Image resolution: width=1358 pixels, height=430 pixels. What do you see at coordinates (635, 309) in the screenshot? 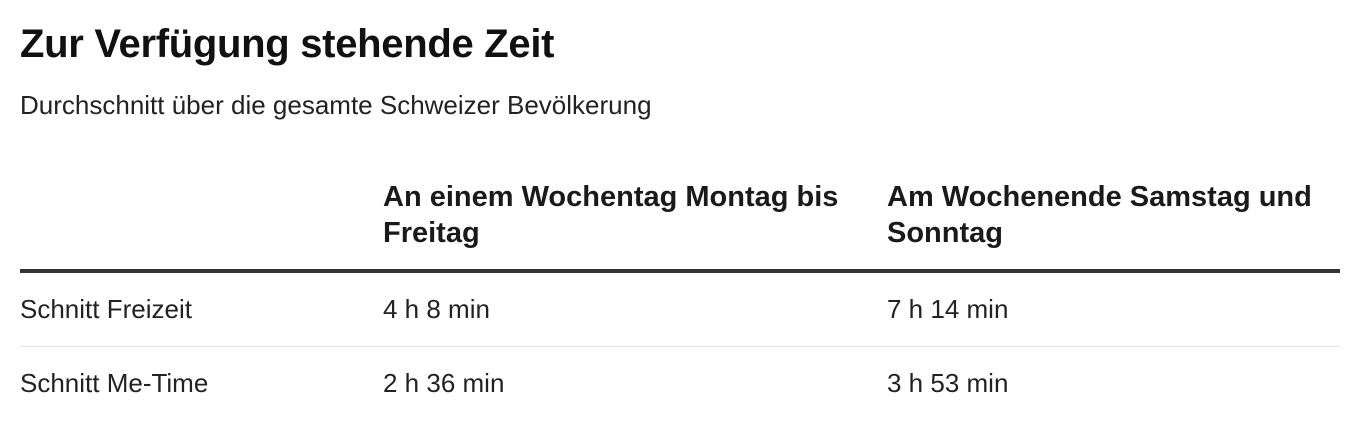
I see `cell-weekday: 4 h 8 min` at bounding box center [635, 309].